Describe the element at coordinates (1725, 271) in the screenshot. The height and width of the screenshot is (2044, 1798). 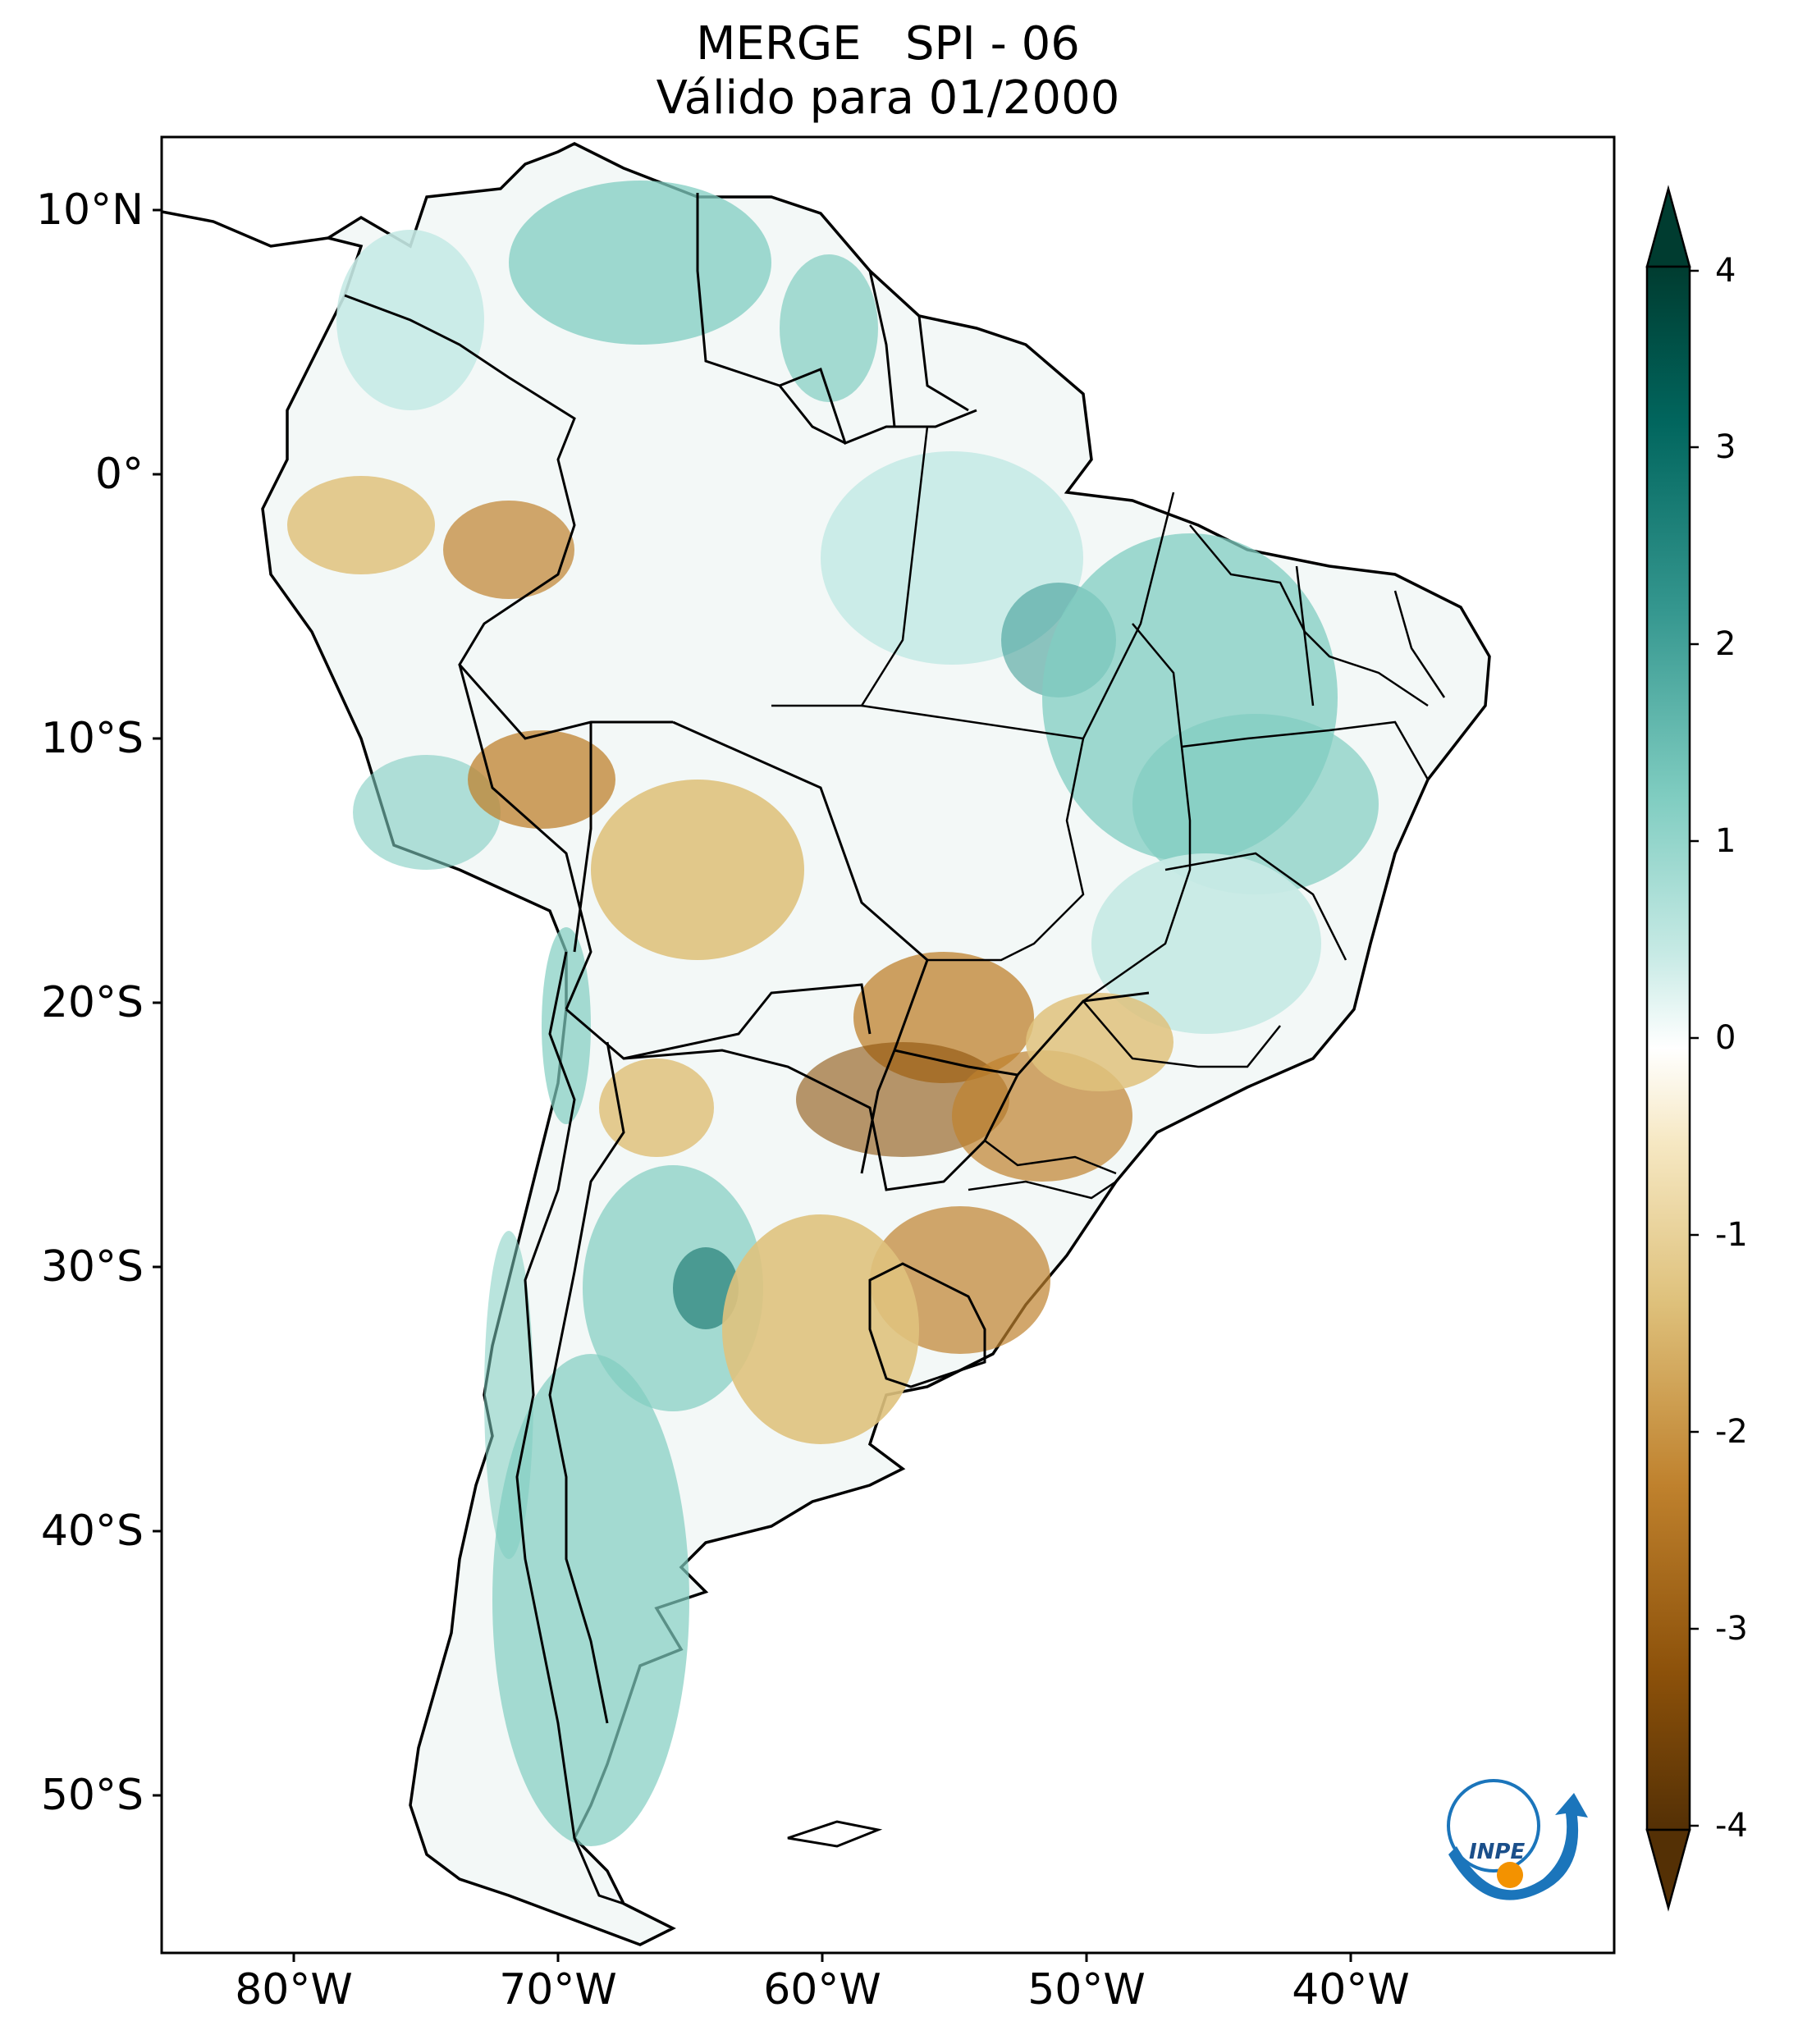
I see `colorbar-label-4: 4` at that location.